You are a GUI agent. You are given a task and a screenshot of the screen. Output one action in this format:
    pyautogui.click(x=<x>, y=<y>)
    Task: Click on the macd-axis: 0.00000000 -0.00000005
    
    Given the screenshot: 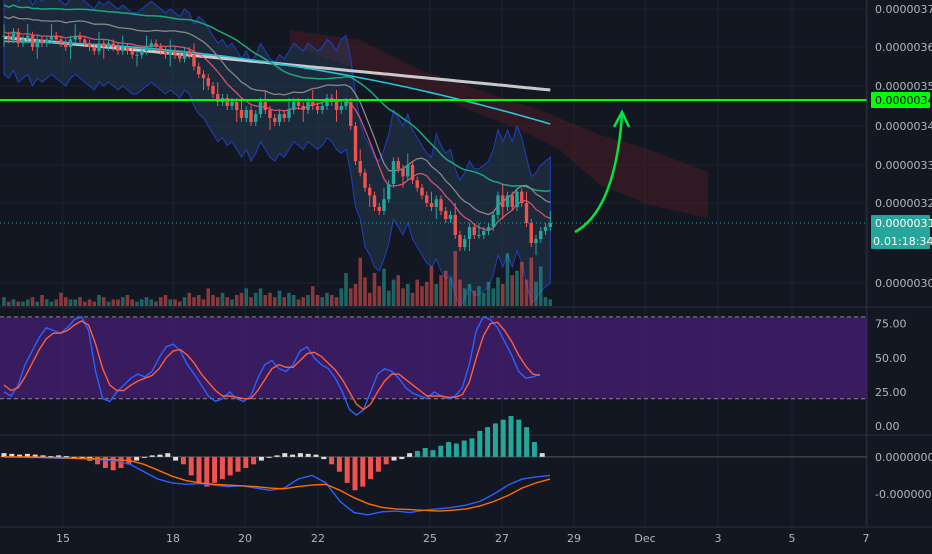 What is the action you would take?
    pyautogui.click(x=903, y=476)
    